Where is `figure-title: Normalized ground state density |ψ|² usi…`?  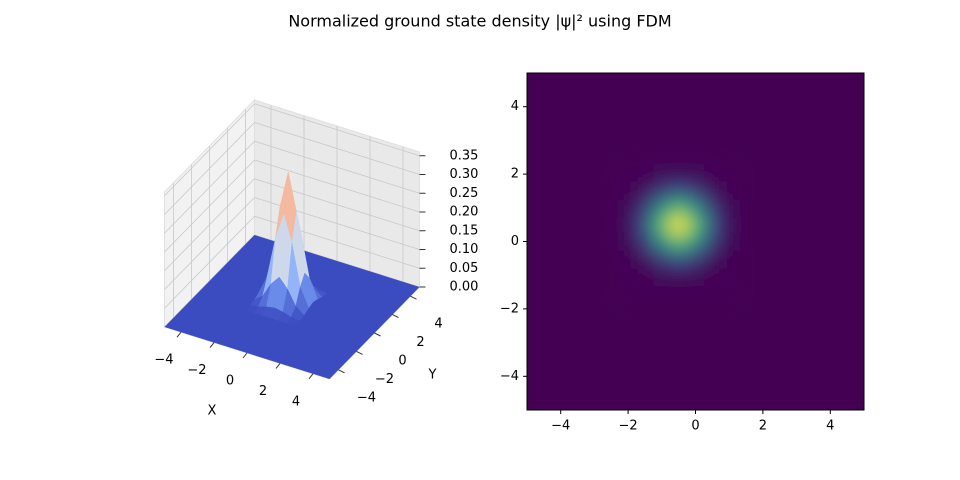 figure-title: Normalized ground state density |ψ|² usi… is located at coordinates (479, 21).